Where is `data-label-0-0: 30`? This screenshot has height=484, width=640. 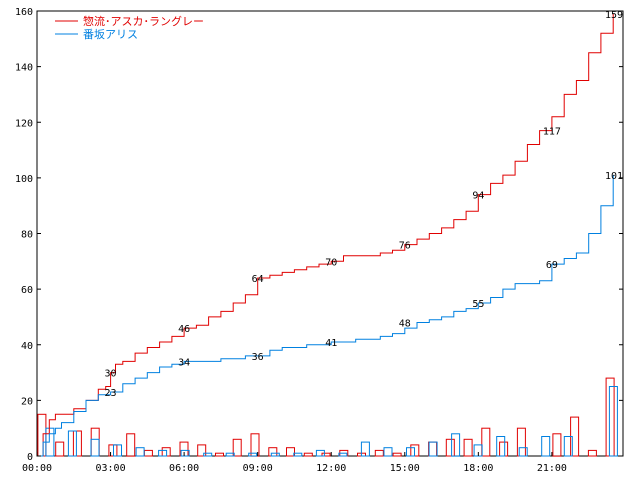 data-label-0-0: 30 is located at coordinates (111, 374).